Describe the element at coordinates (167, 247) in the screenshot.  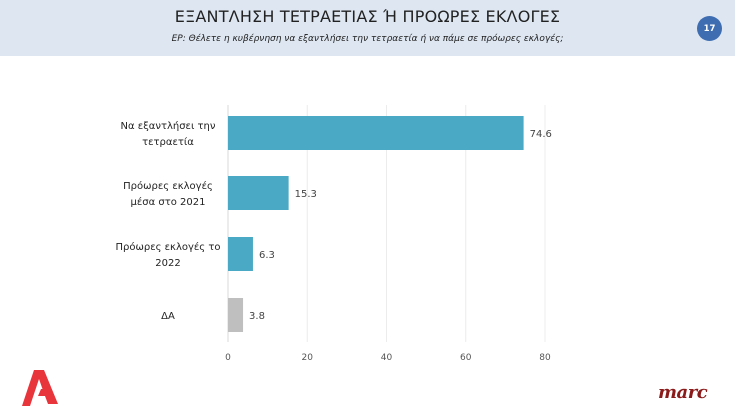
I see `category-label: Πρόωρες εκλογές το` at that location.